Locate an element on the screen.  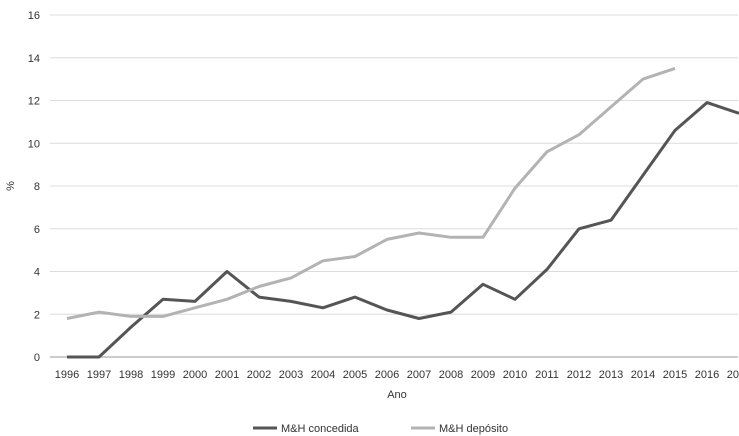
y-axis: 0 2 4 6 8 10 12 14 16 is located at coordinates (34, 187).